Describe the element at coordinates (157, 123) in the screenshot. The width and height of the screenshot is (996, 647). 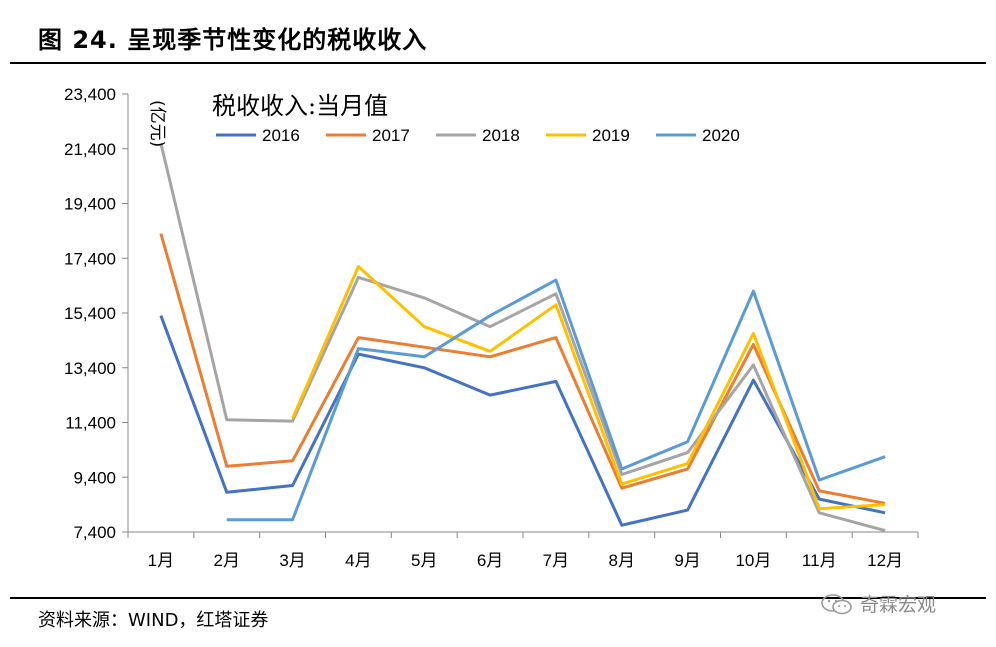
I see `unit-label: (亿元)` at that location.